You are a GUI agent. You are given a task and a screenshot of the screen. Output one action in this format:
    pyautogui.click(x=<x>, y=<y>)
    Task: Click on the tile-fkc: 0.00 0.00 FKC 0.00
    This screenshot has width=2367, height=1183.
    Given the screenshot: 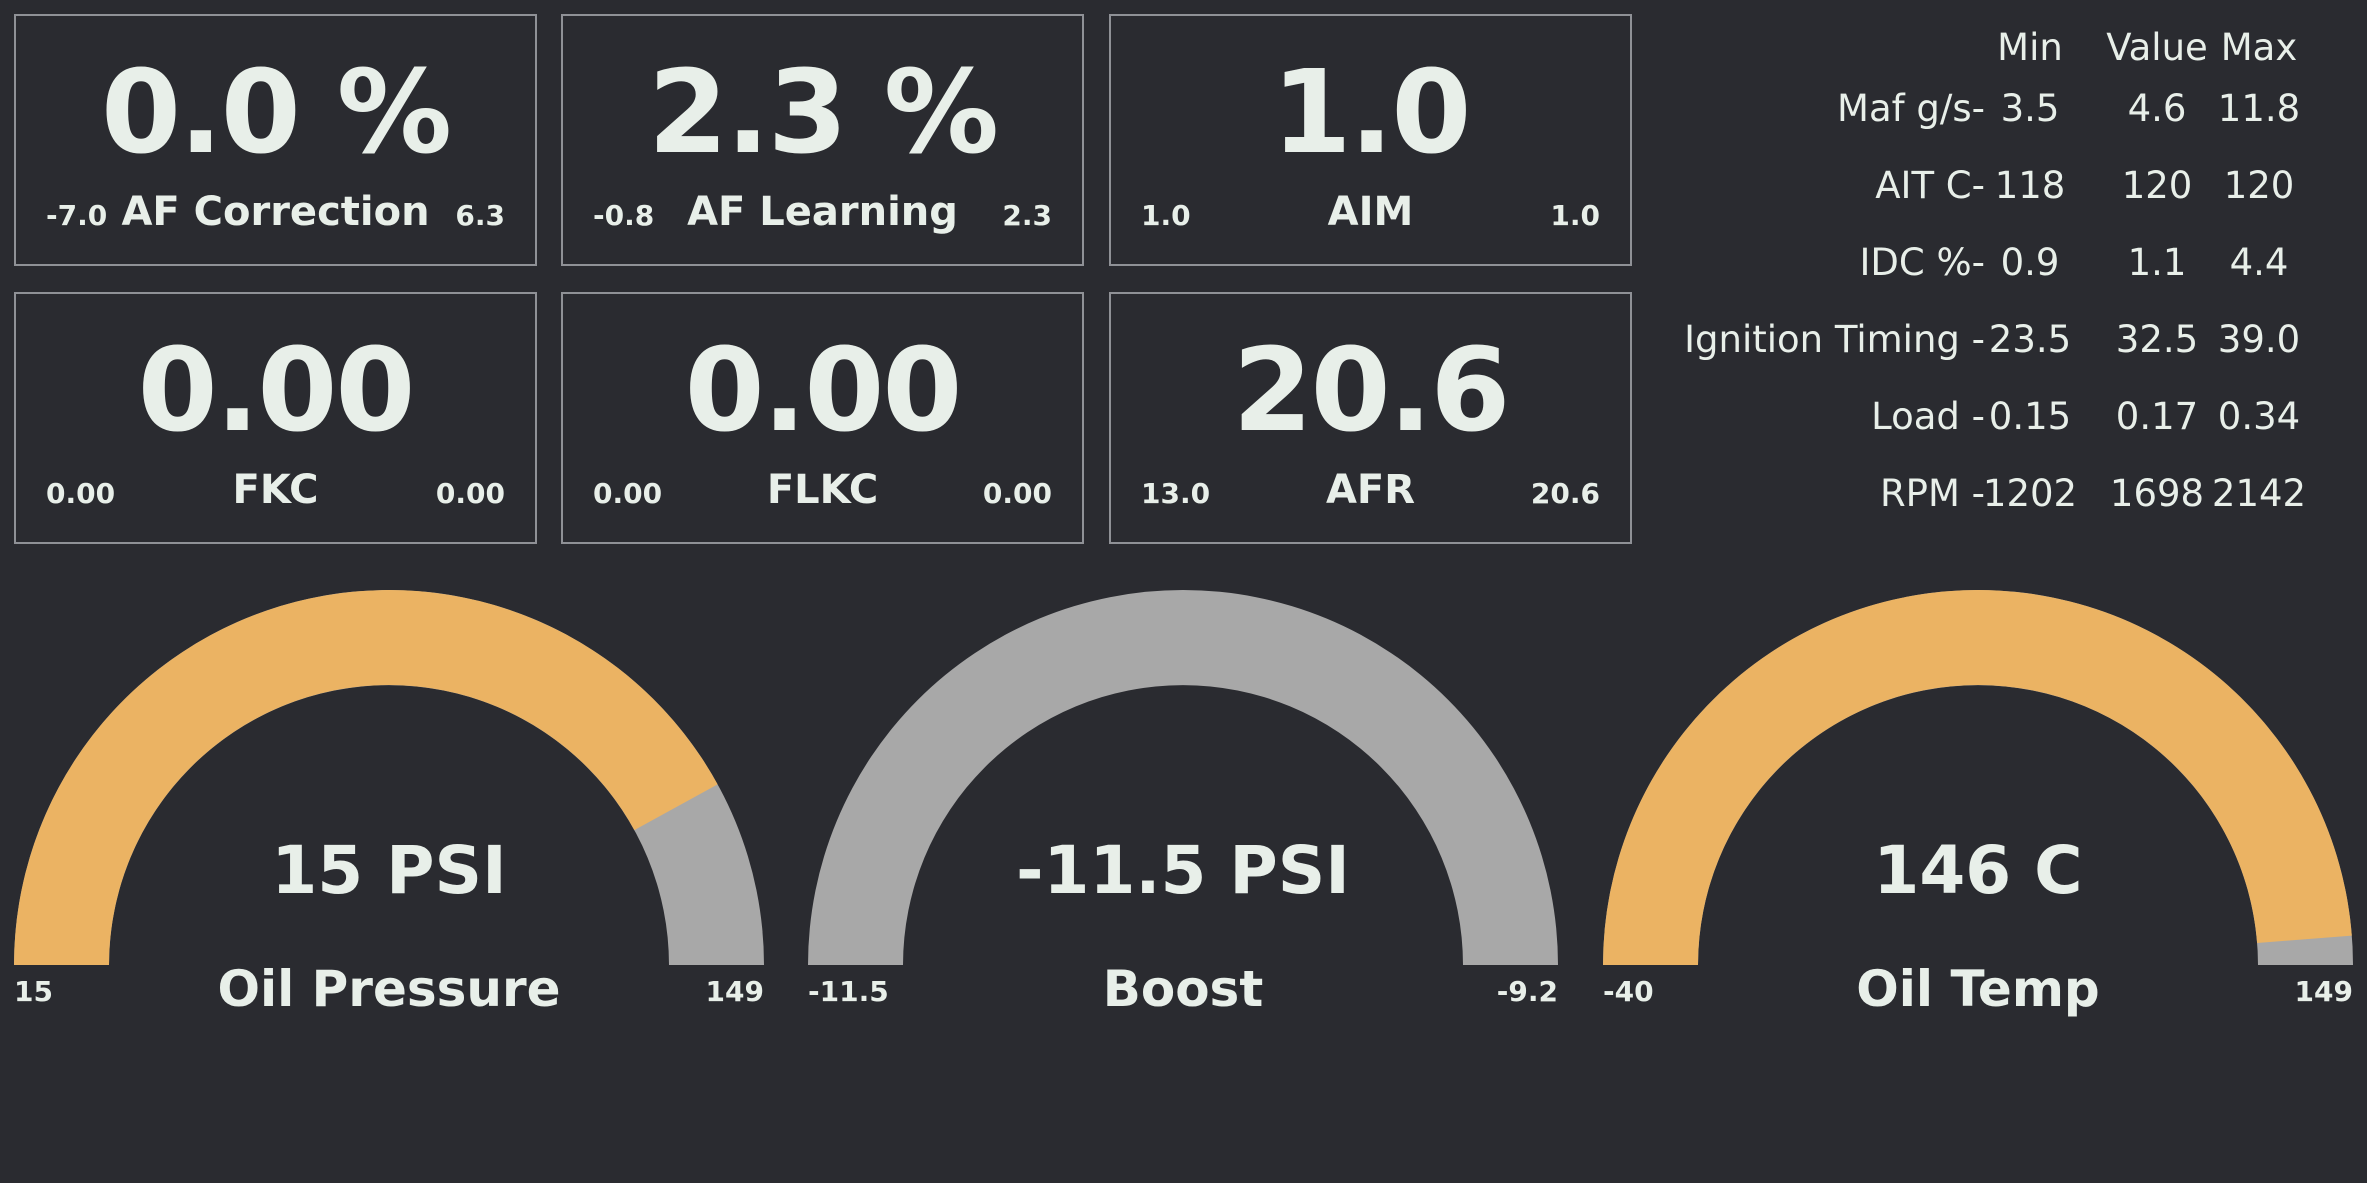 What is the action you would take?
    pyautogui.click(x=275, y=418)
    